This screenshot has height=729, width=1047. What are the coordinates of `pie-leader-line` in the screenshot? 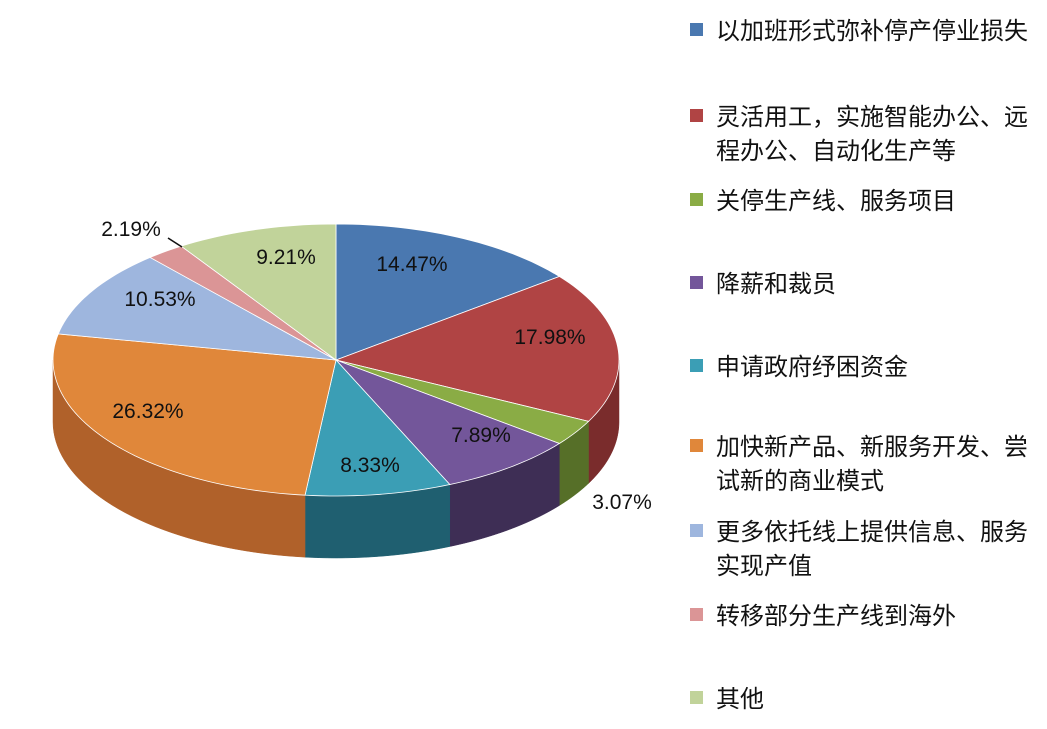 It's located at (175, 242).